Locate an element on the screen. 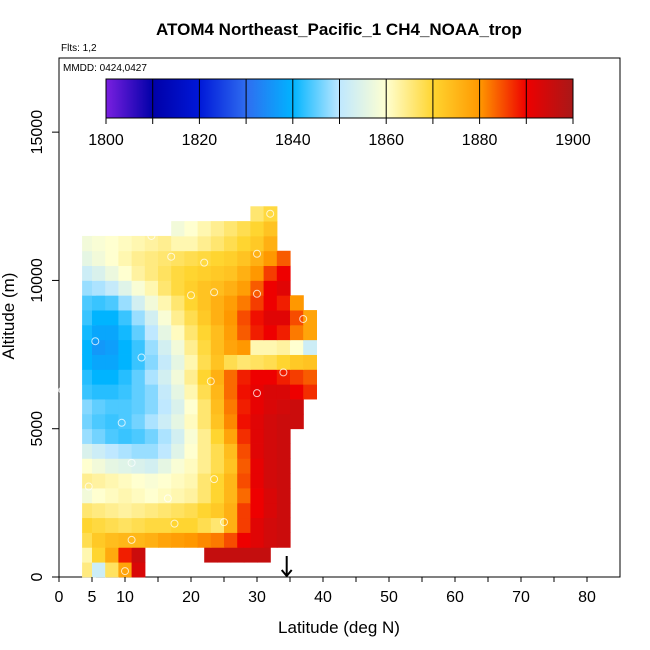 This screenshot has height=650, width=650. colorbar-tick-label: 1900 is located at coordinates (573, 140).